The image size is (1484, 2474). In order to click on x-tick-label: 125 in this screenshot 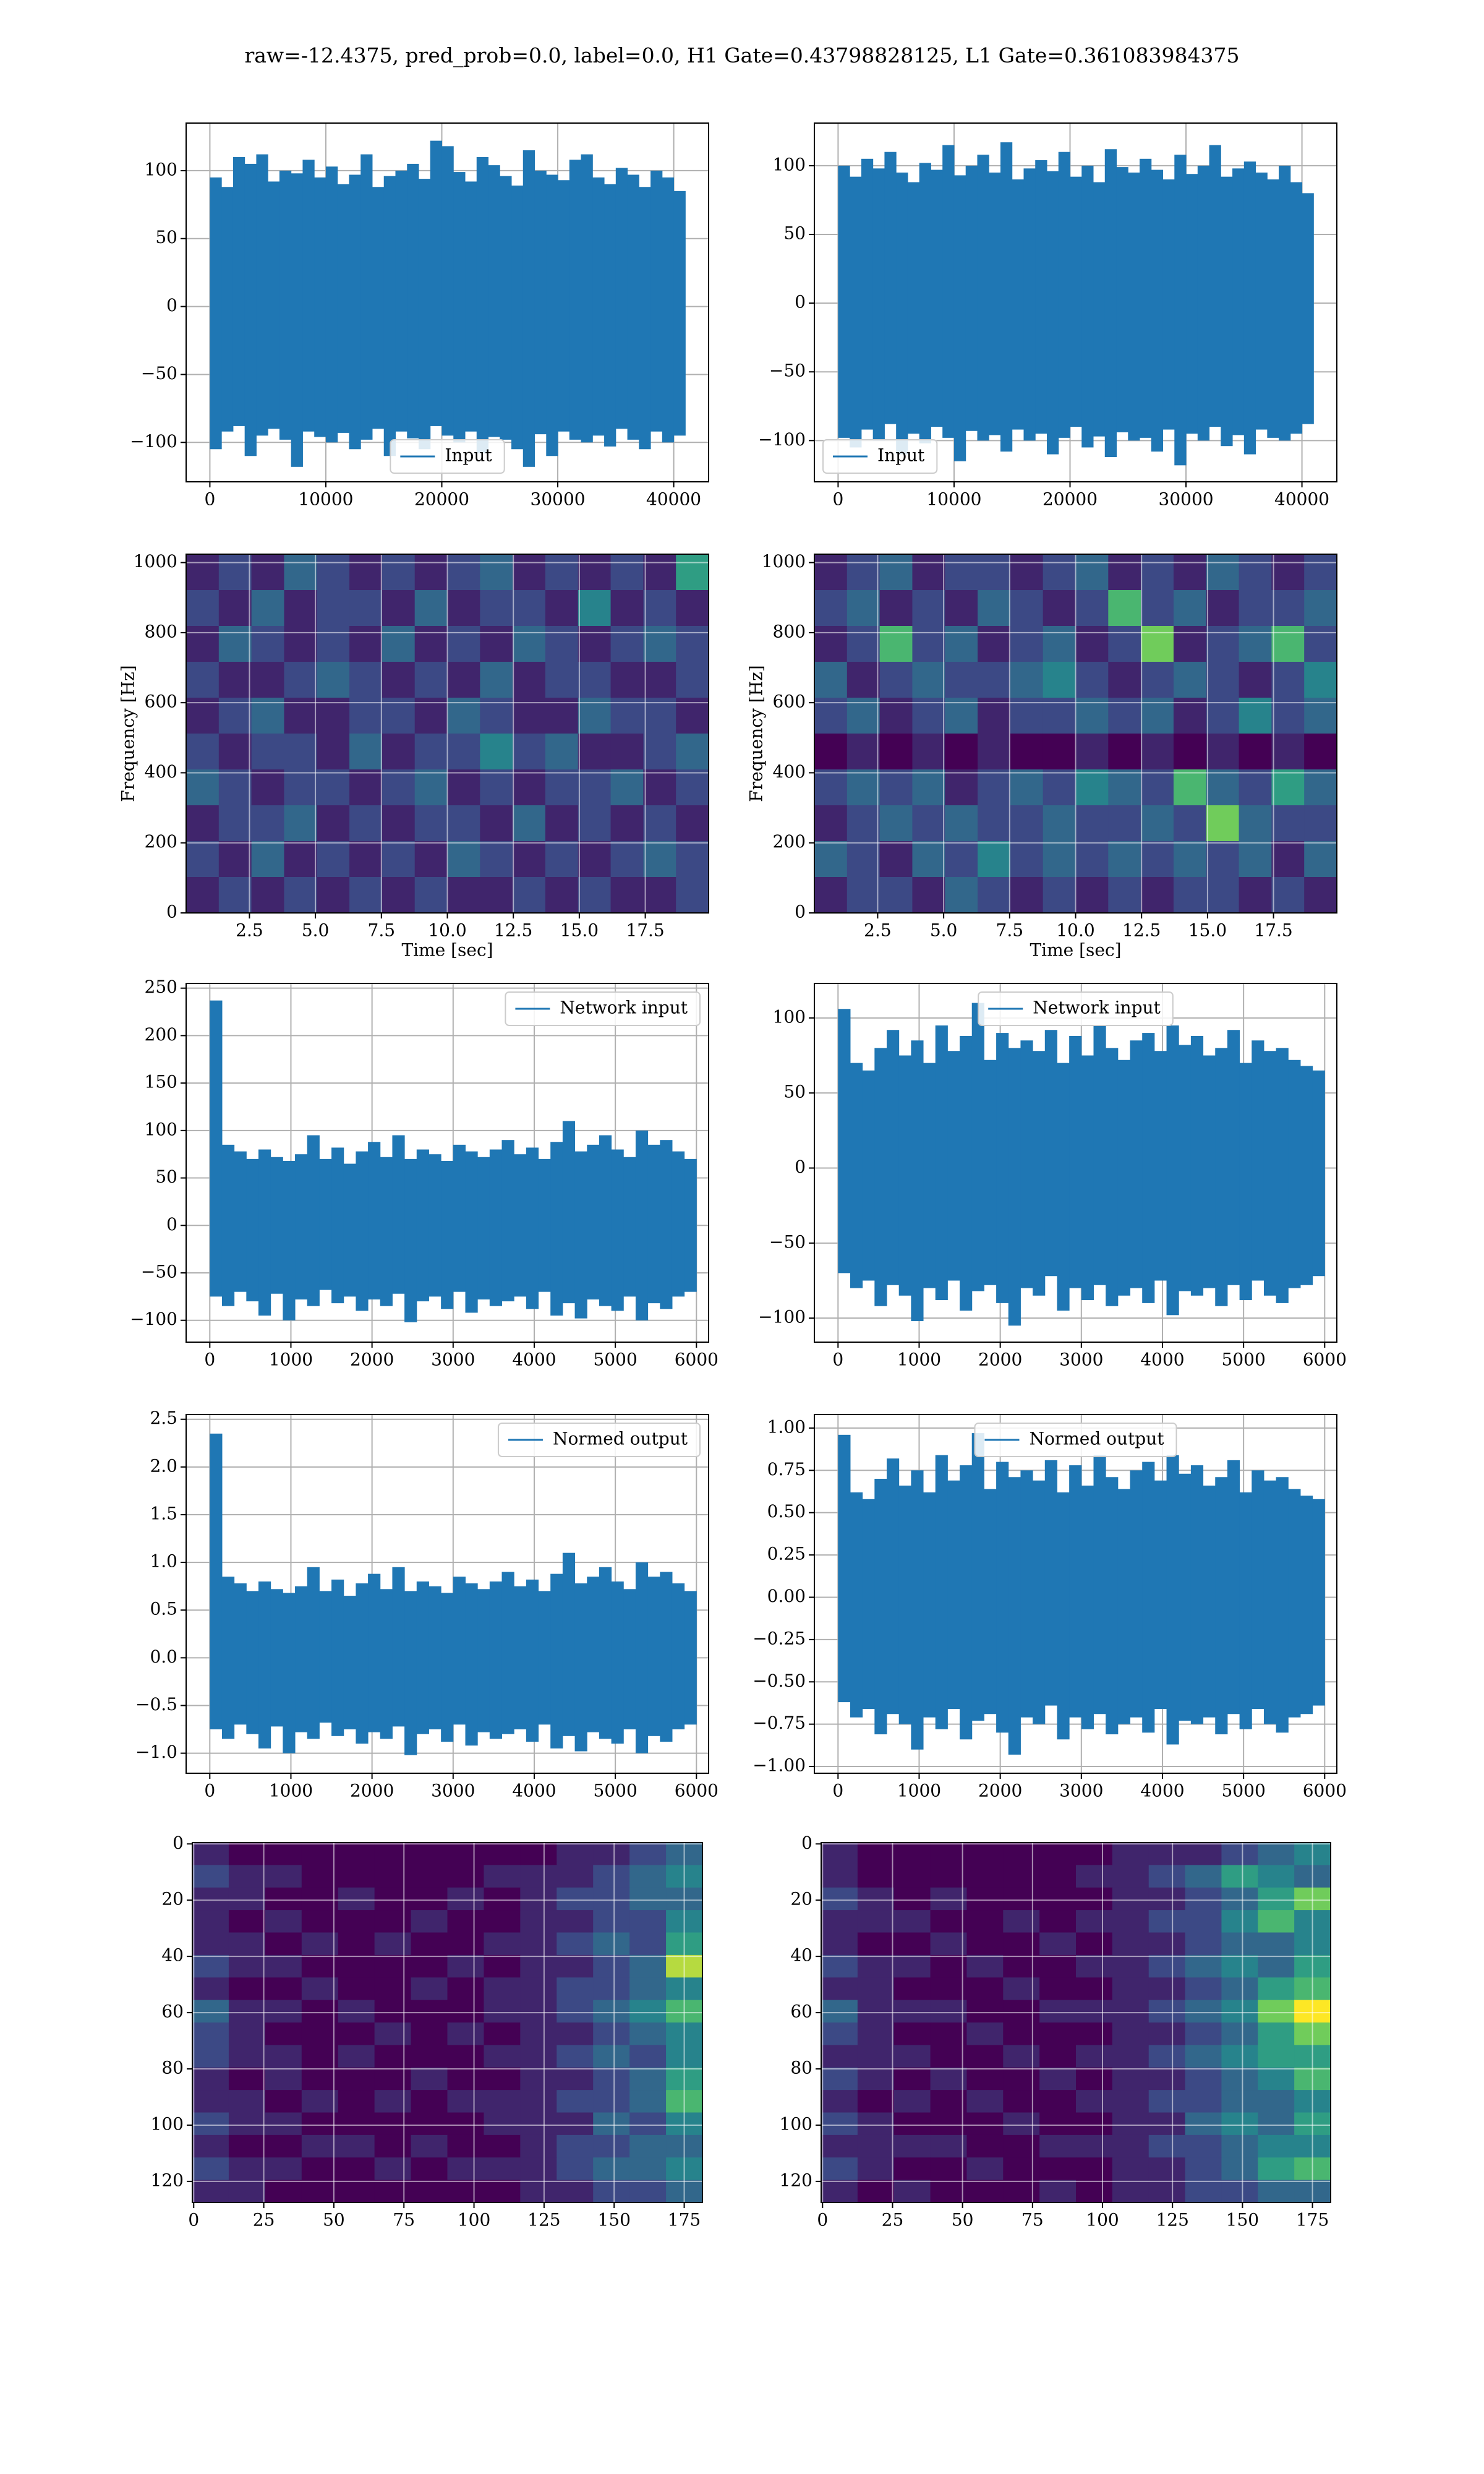, I will do `click(543, 2220)`.